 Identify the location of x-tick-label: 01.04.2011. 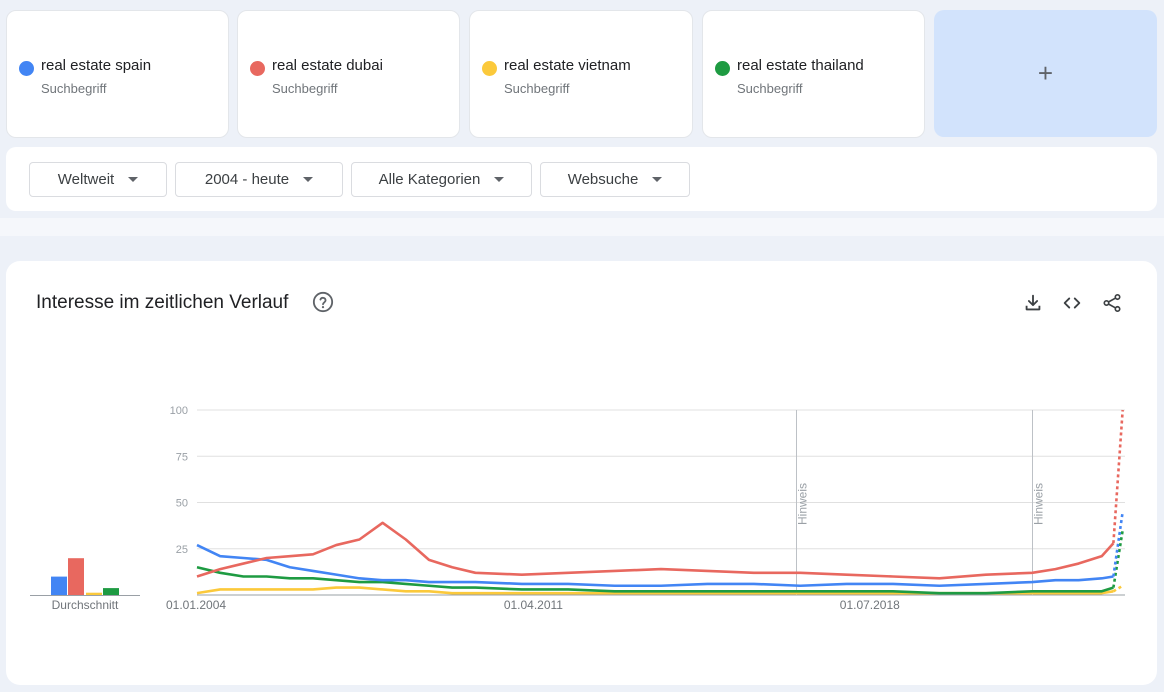
(533, 605).